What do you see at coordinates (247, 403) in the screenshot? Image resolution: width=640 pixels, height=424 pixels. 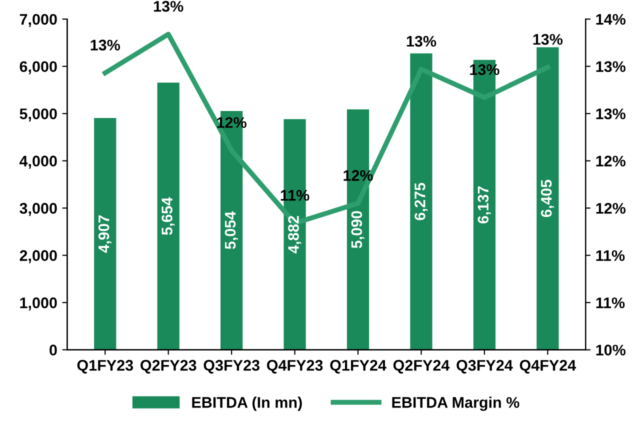 I see `legend-label: EBITDA (In mn)` at bounding box center [247, 403].